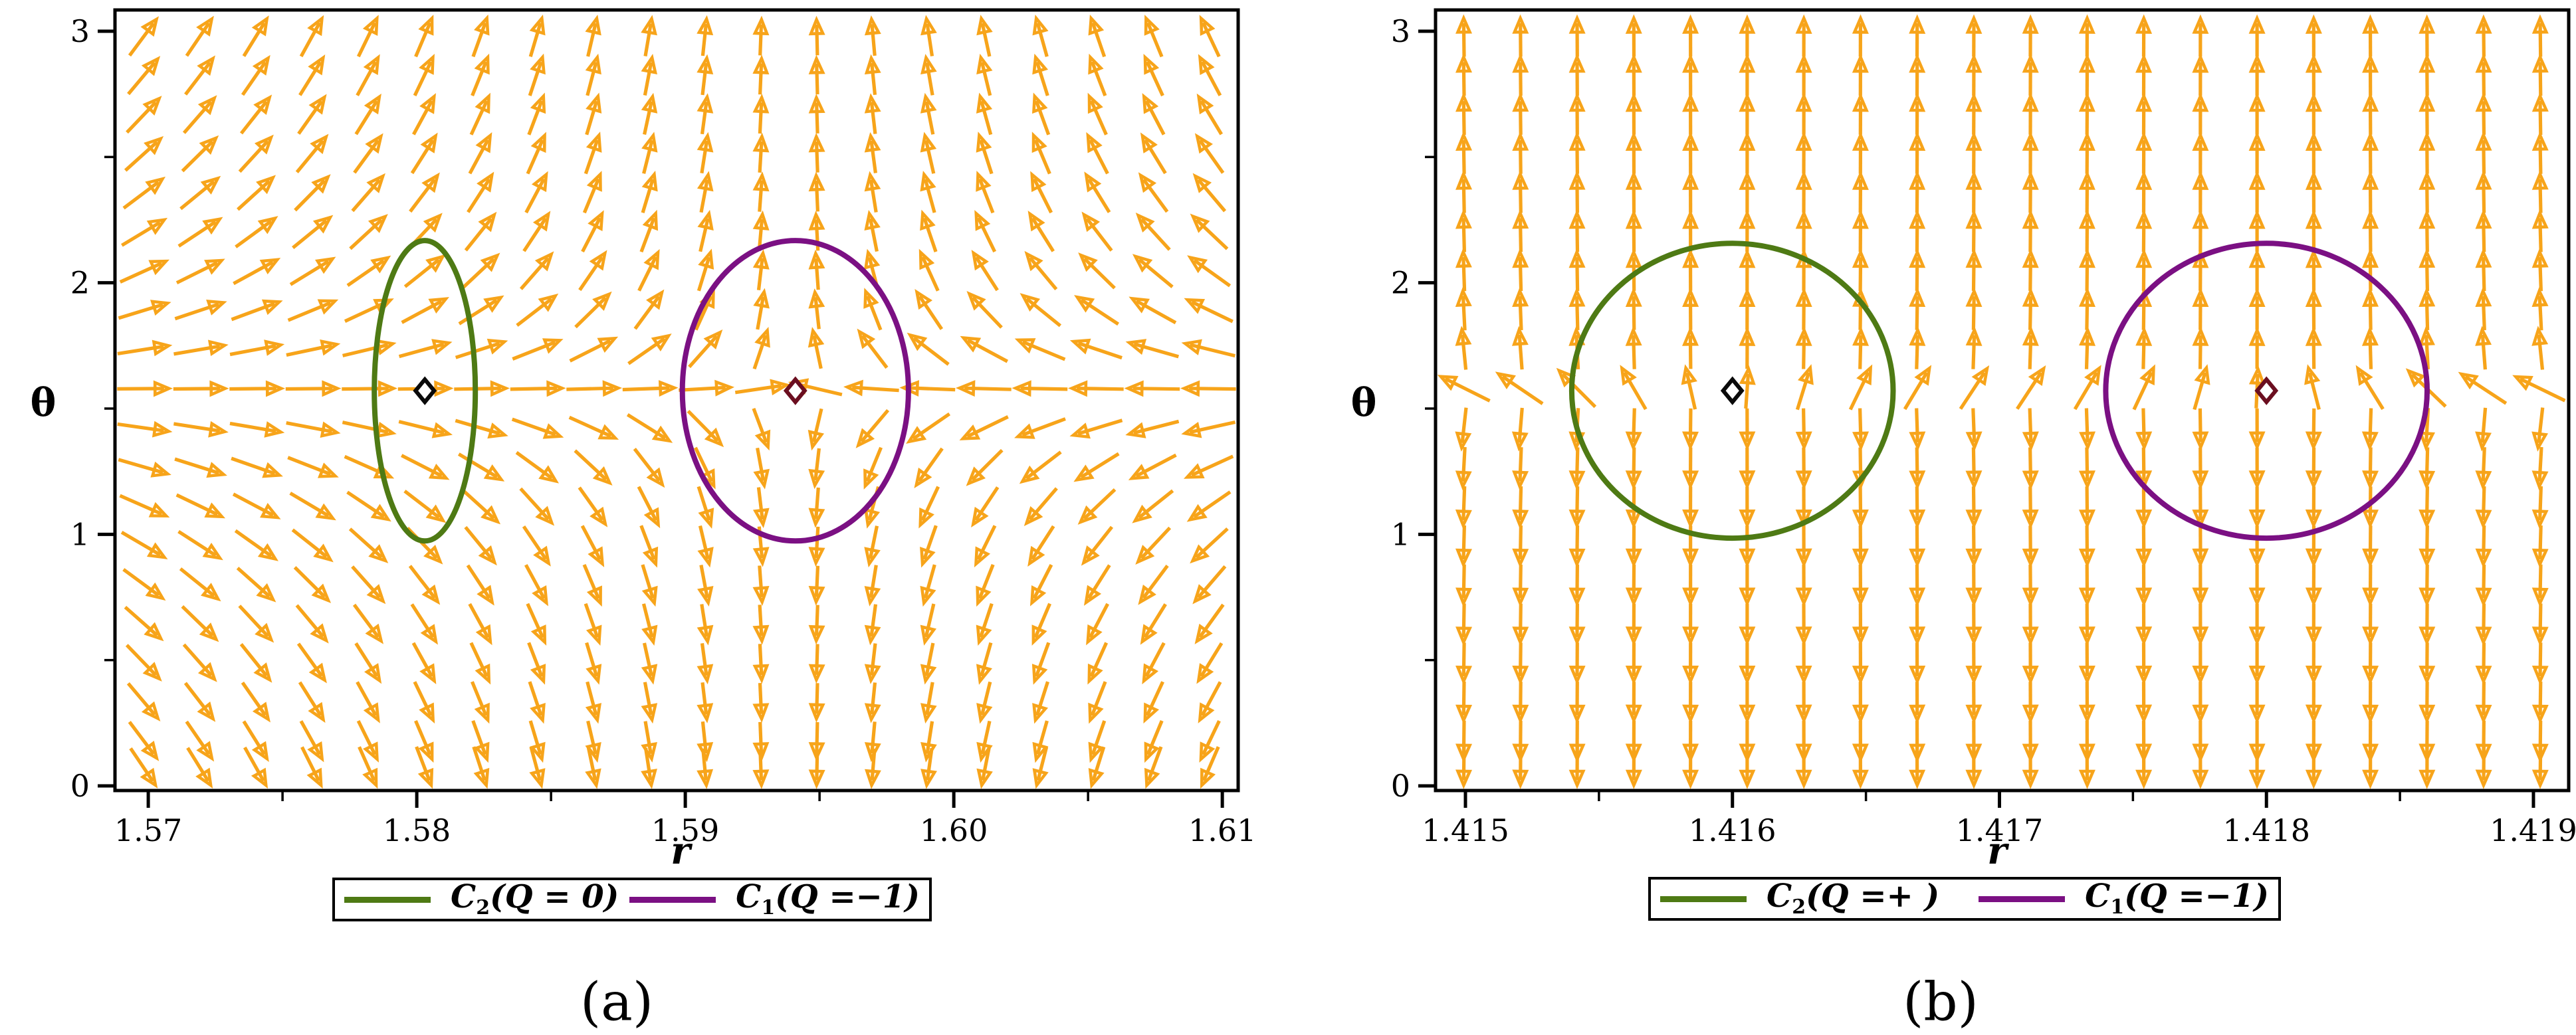 The height and width of the screenshot is (1035, 2576). What do you see at coordinates (2177, 898) in the screenshot?
I see `legend-label-c1-b: C1(Q =−1)` at bounding box center [2177, 898].